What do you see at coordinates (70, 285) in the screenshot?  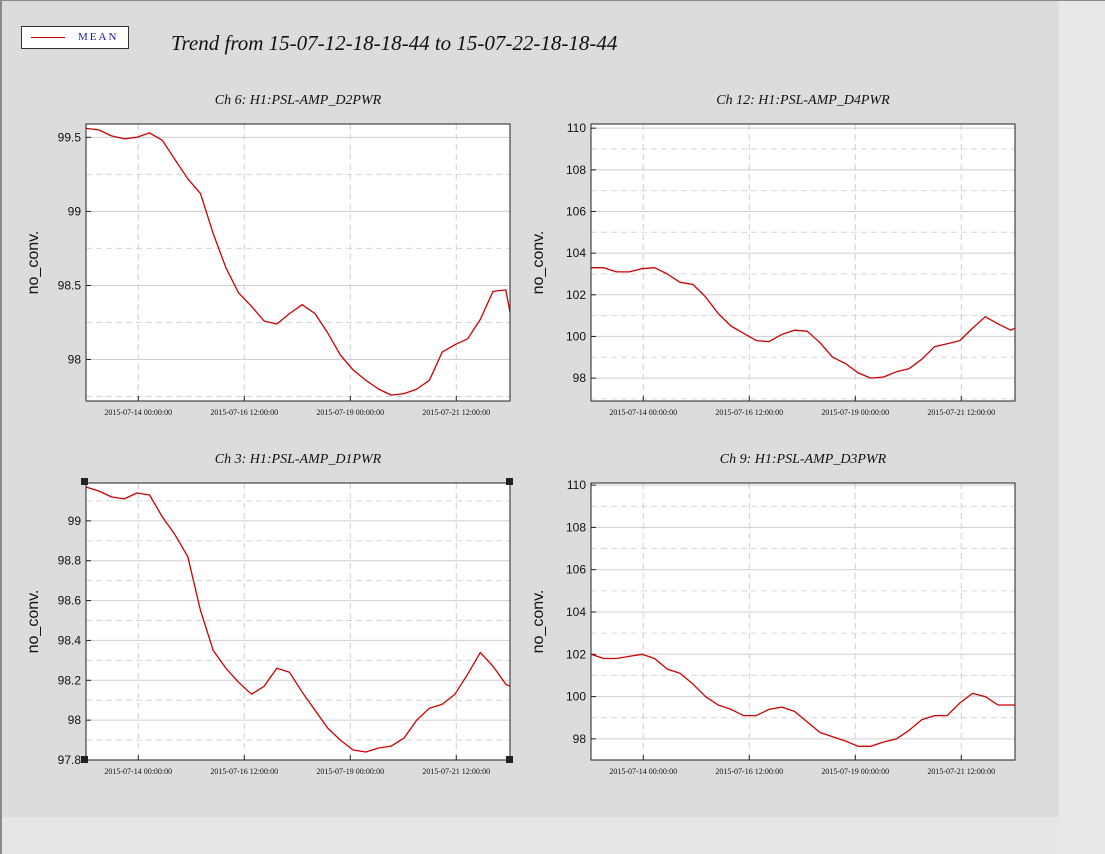 I see `chart-1-y-tick-label: 98.5` at bounding box center [70, 285].